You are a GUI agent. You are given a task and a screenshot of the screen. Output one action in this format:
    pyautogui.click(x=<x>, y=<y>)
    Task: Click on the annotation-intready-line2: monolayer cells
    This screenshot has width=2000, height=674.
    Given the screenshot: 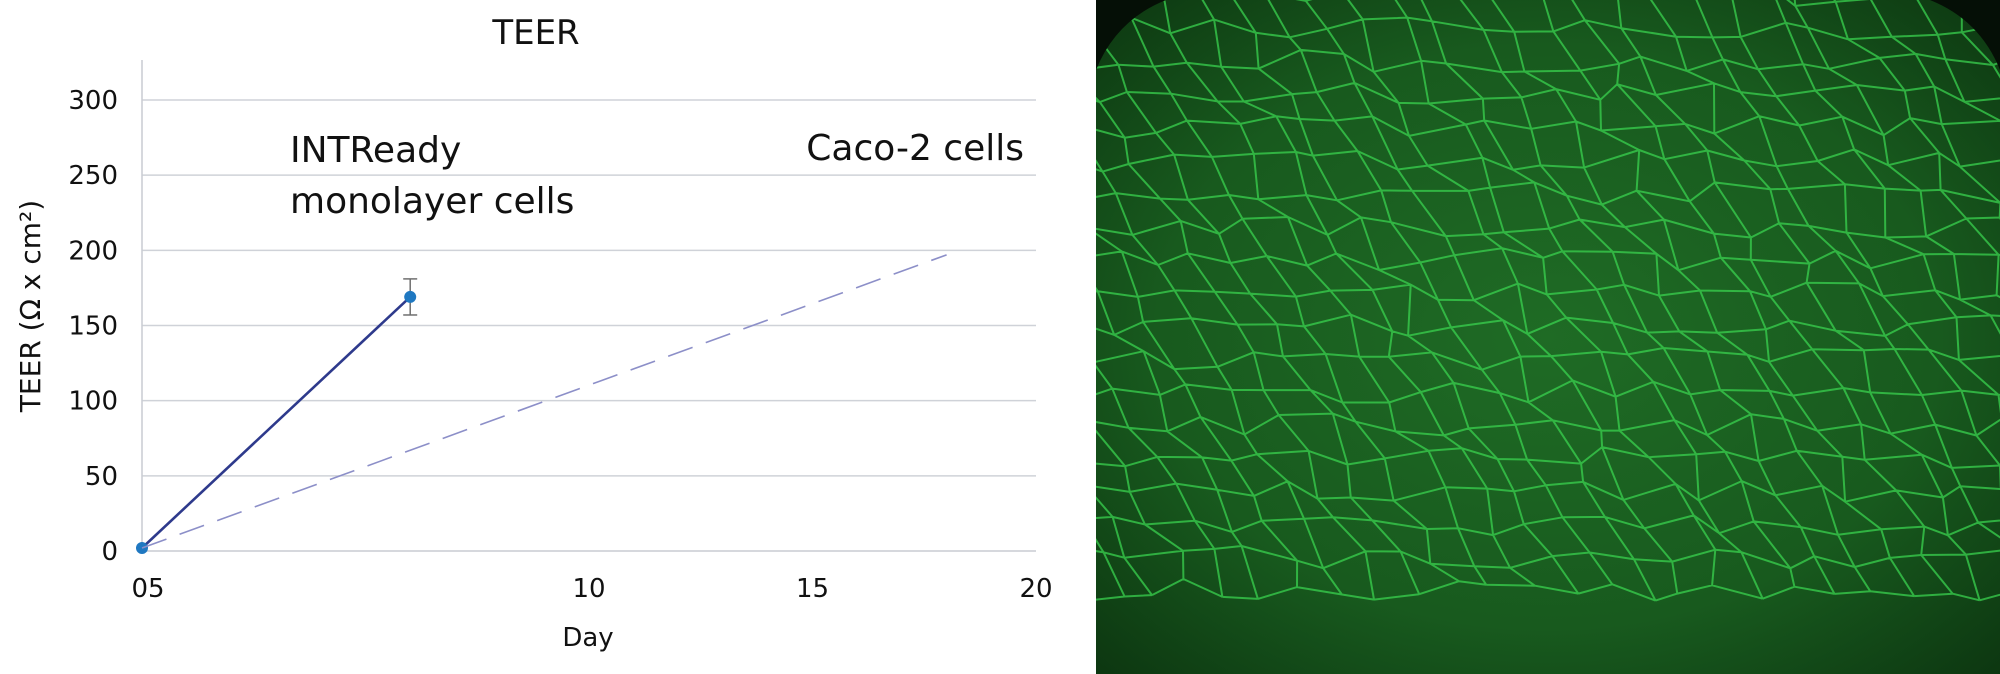 What is the action you would take?
    pyautogui.click(x=432, y=201)
    